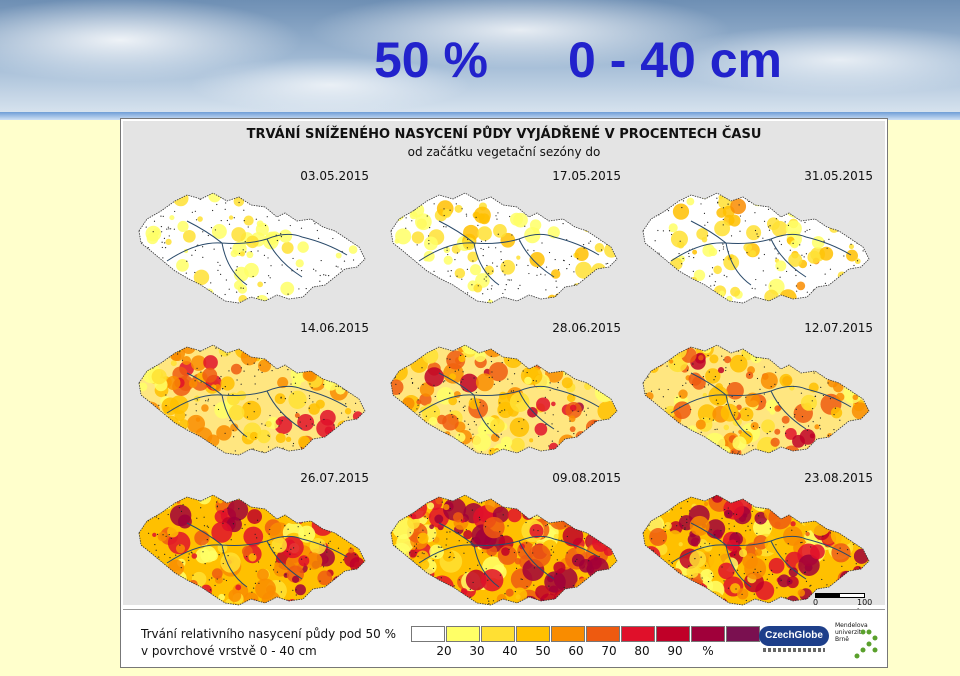 The image size is (960, 676). Describe the element at coordinates (334, 328) in the screenshot. I see `panel-date: 14.06.2015` at that location.